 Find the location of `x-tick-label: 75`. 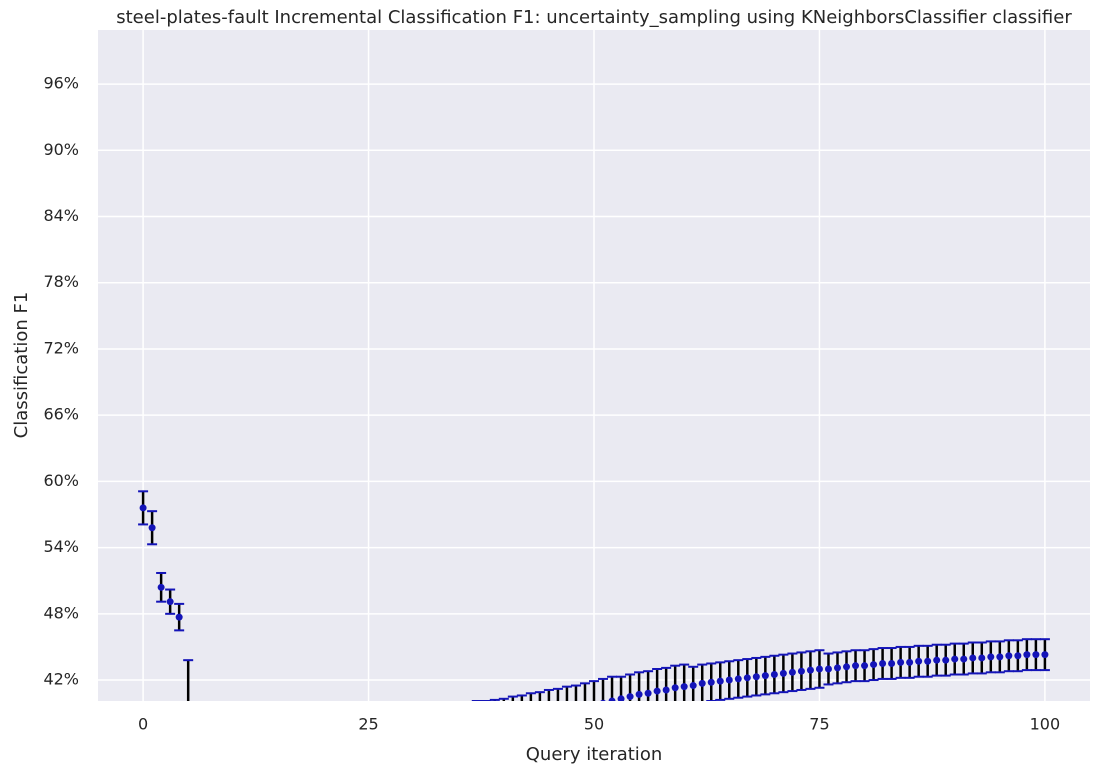

x-tick-label: 75 is located at coordinates (819, 724).